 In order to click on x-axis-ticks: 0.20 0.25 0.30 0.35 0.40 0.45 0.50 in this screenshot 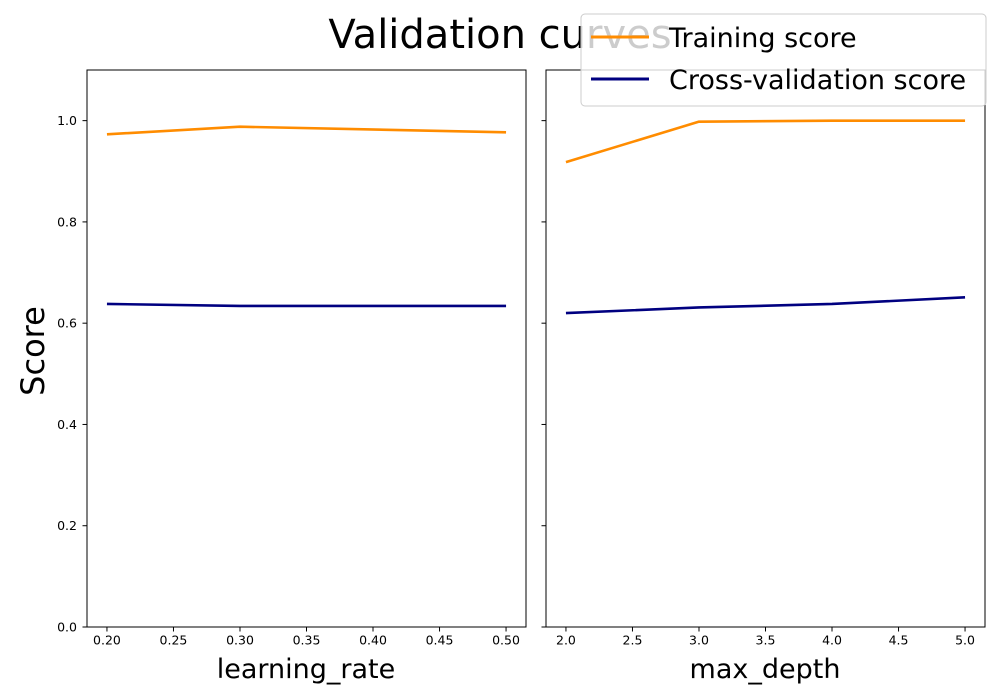, I will do `click(306, 637)`.